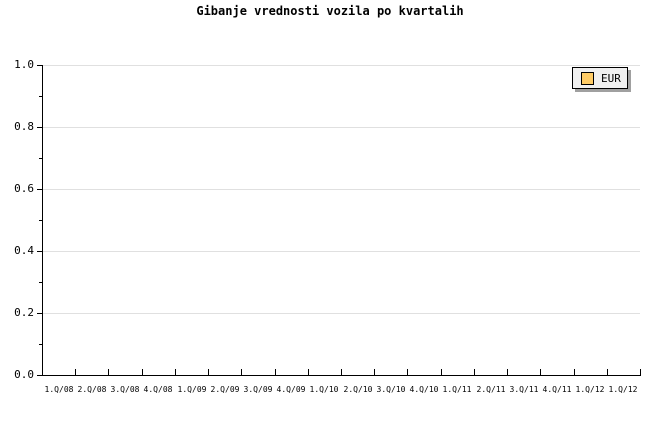  Describe the element at coordinates (192, 389) in the screenshot. I see `x-axis-tick-label: 1.Q/09` at that location.